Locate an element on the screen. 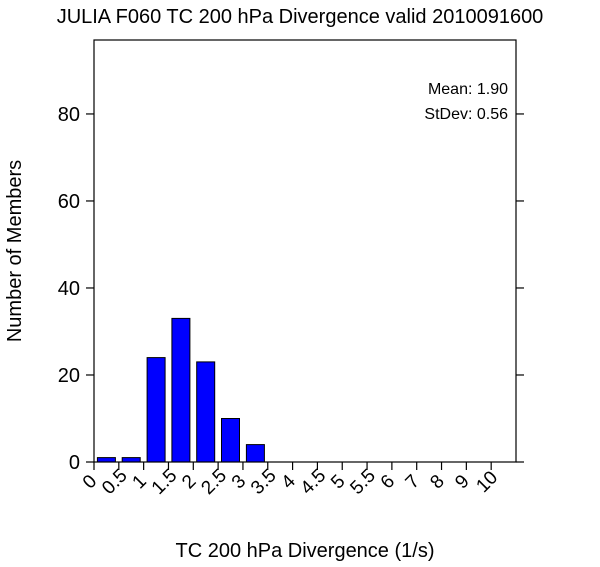  x-axis-label: TC 200 hPa Divergence (1/s) is located at coordinates (304, 551).